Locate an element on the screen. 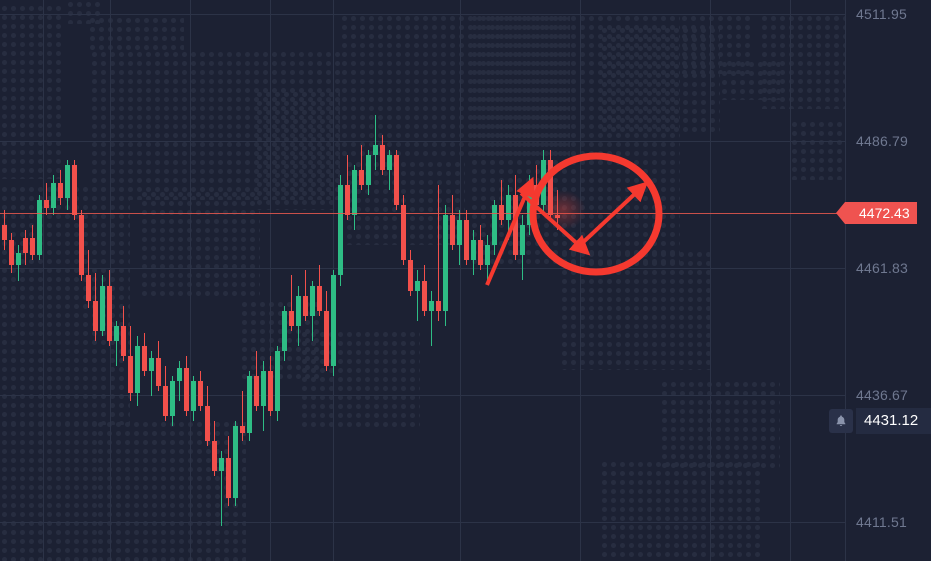 This screenshot has height=561, width=931. price-alert-badge: 4431.12 is located at coordinates (893, 421).